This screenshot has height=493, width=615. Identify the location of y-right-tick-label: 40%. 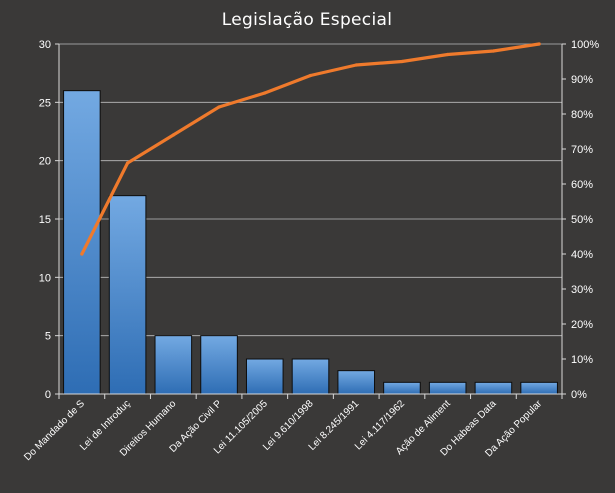
(582, 255).